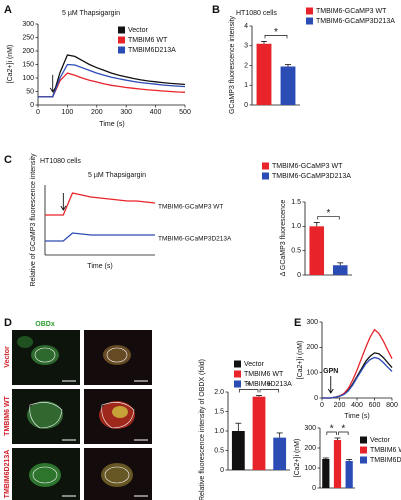 The height and width of the screenshot is (500, 401). What do you see at coordinates (185, 112) in the screenshot?
I see `x-tick-label: 500` at bounding box center [185, 112].